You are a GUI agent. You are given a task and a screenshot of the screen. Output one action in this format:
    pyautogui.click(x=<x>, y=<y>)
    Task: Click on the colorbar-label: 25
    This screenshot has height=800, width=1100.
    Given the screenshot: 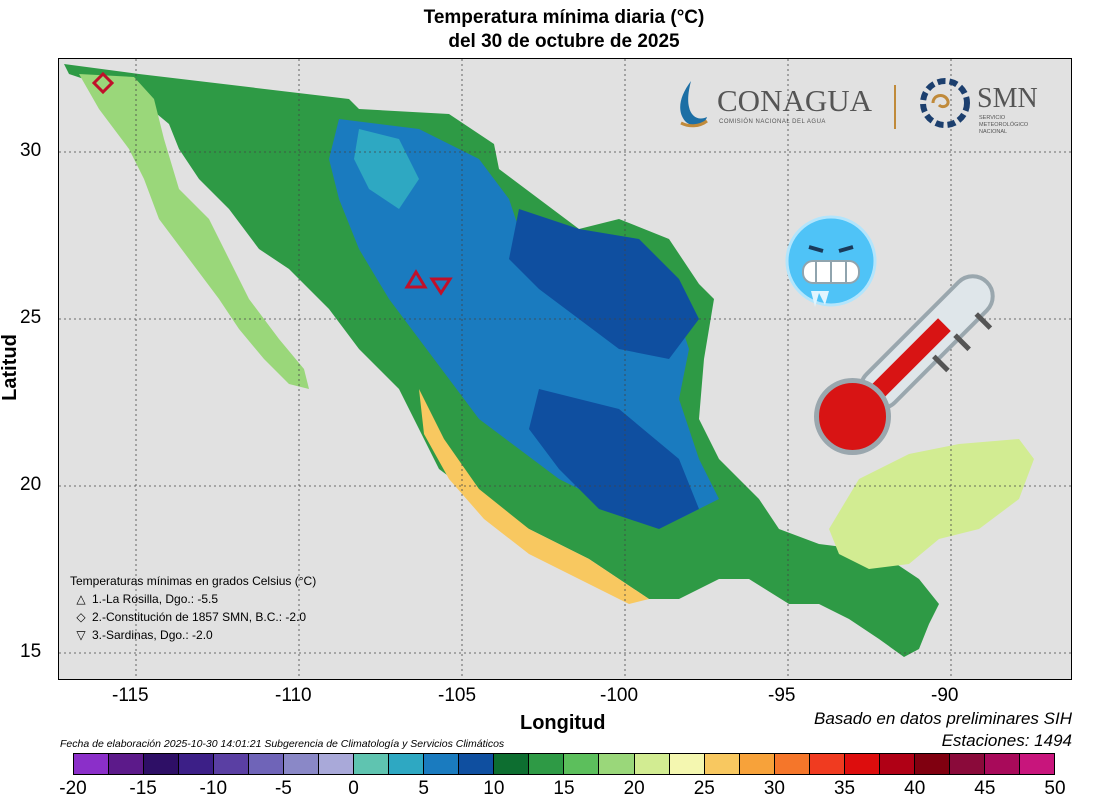 What is the action you would take?
    pyautogui.click(x=704, y=788)
    